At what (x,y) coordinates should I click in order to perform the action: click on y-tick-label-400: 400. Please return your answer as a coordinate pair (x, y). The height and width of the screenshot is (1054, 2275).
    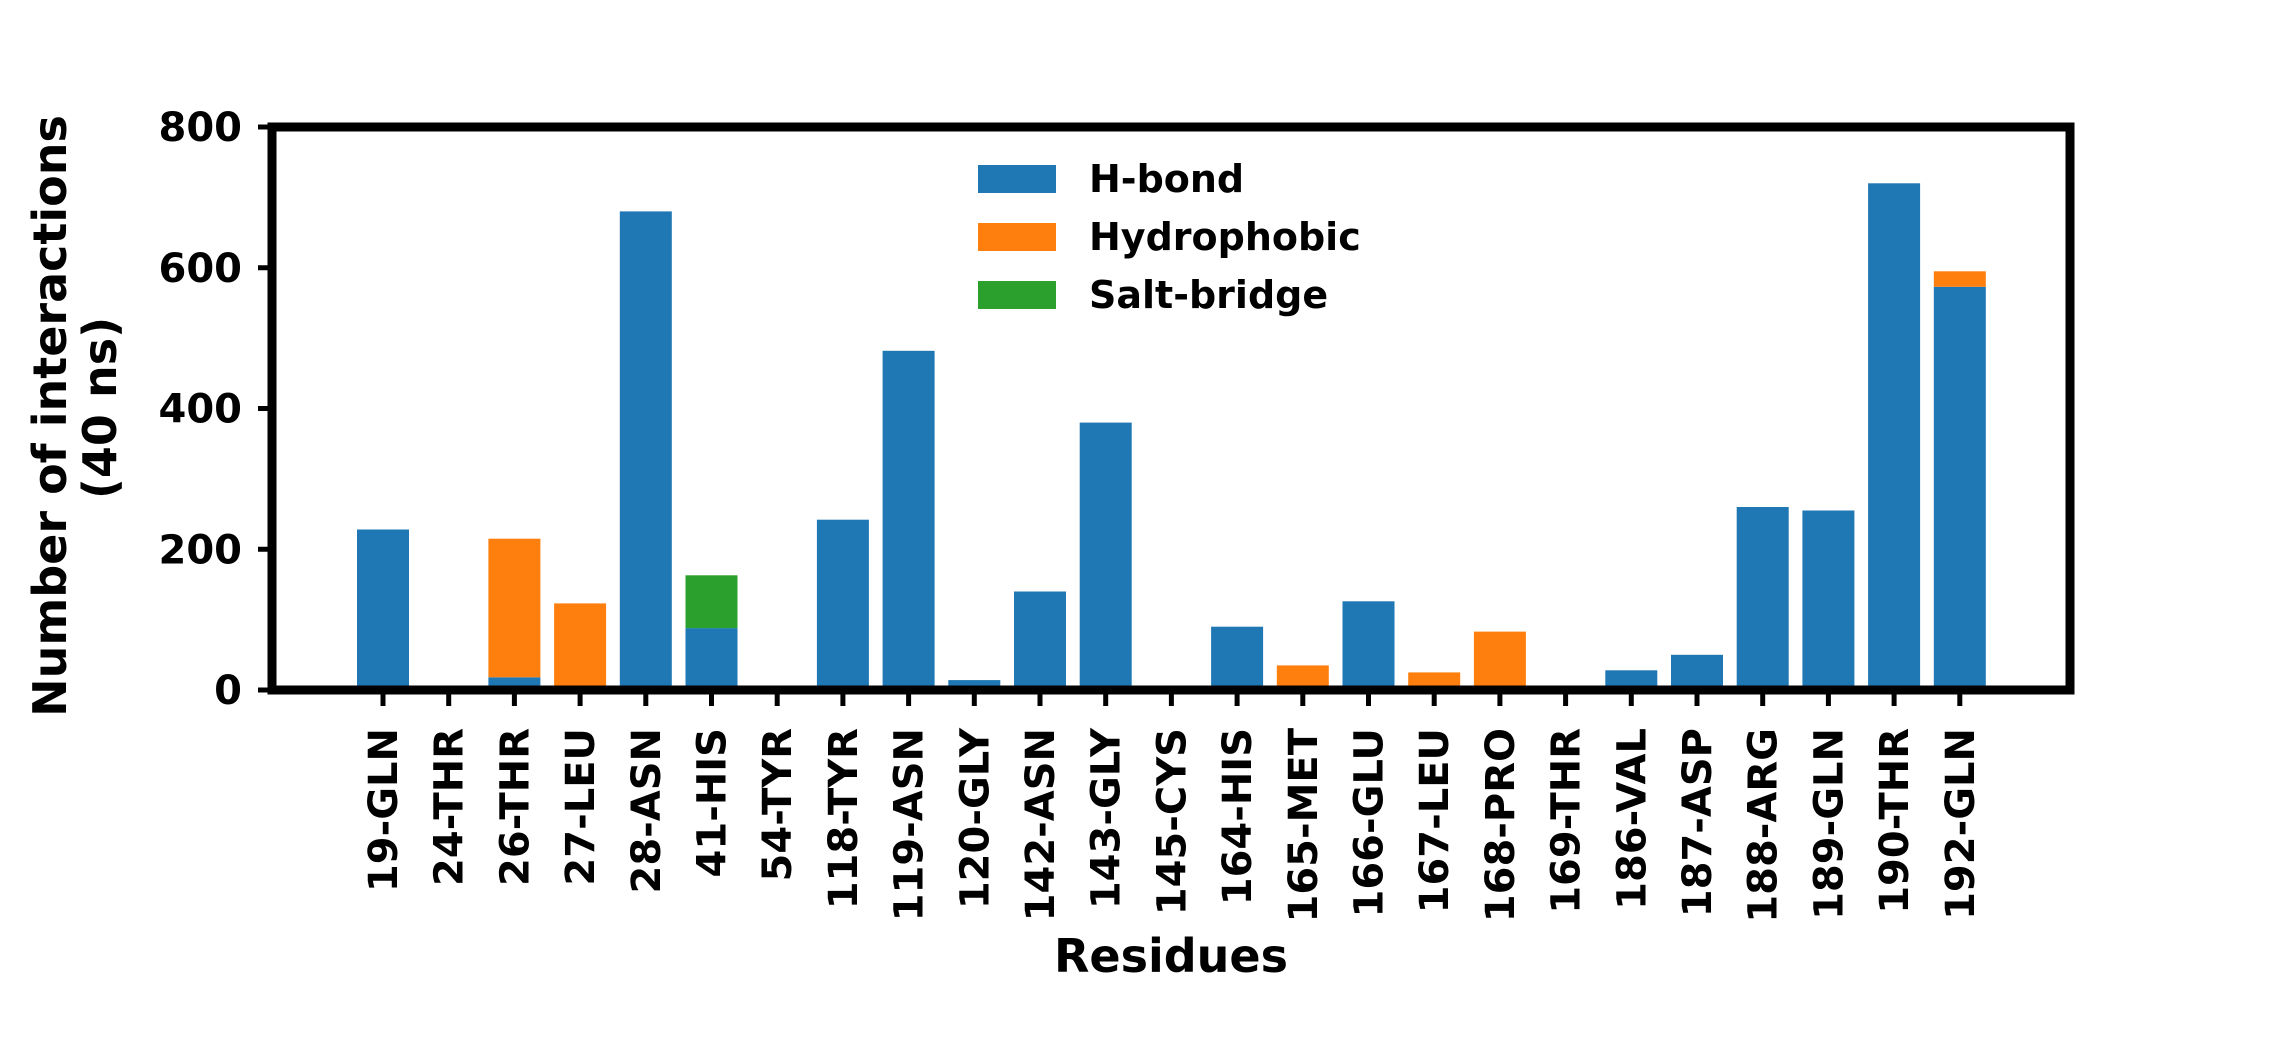
    Looking at the image, I should click on (201, 410).